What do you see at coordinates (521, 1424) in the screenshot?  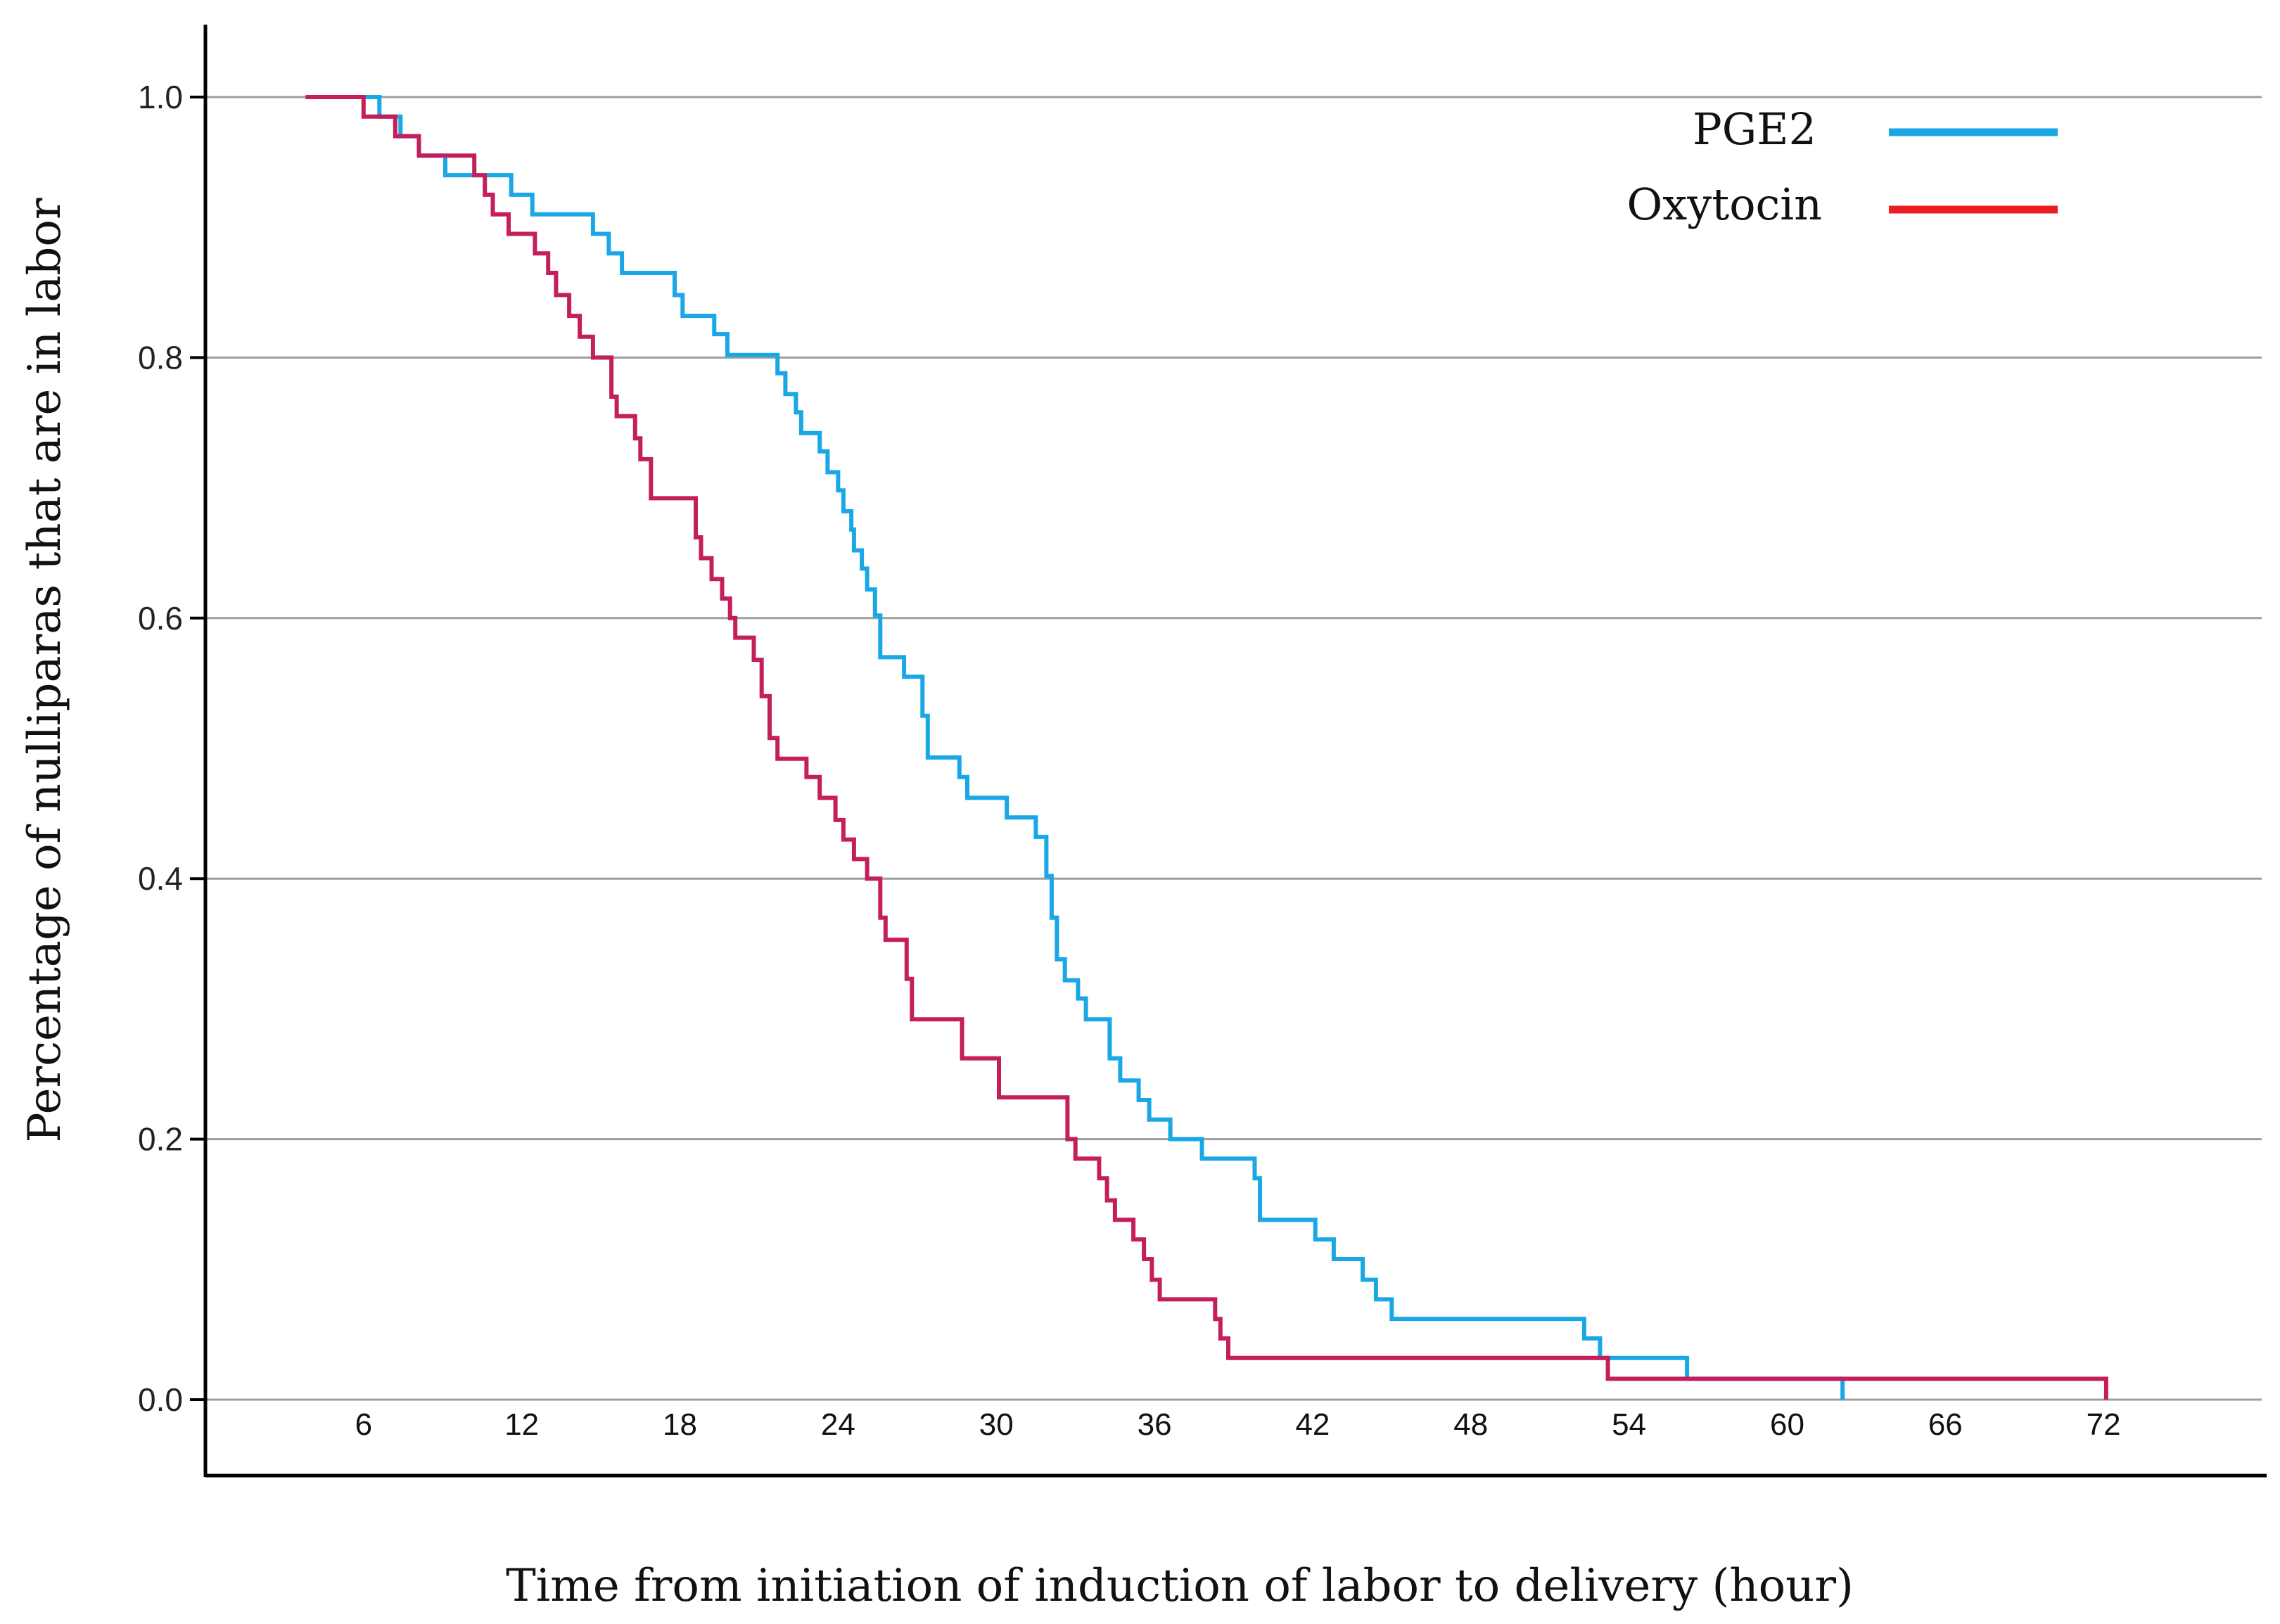 I see `x-tick-label-12: 12` at bounding box center [521, 1424].